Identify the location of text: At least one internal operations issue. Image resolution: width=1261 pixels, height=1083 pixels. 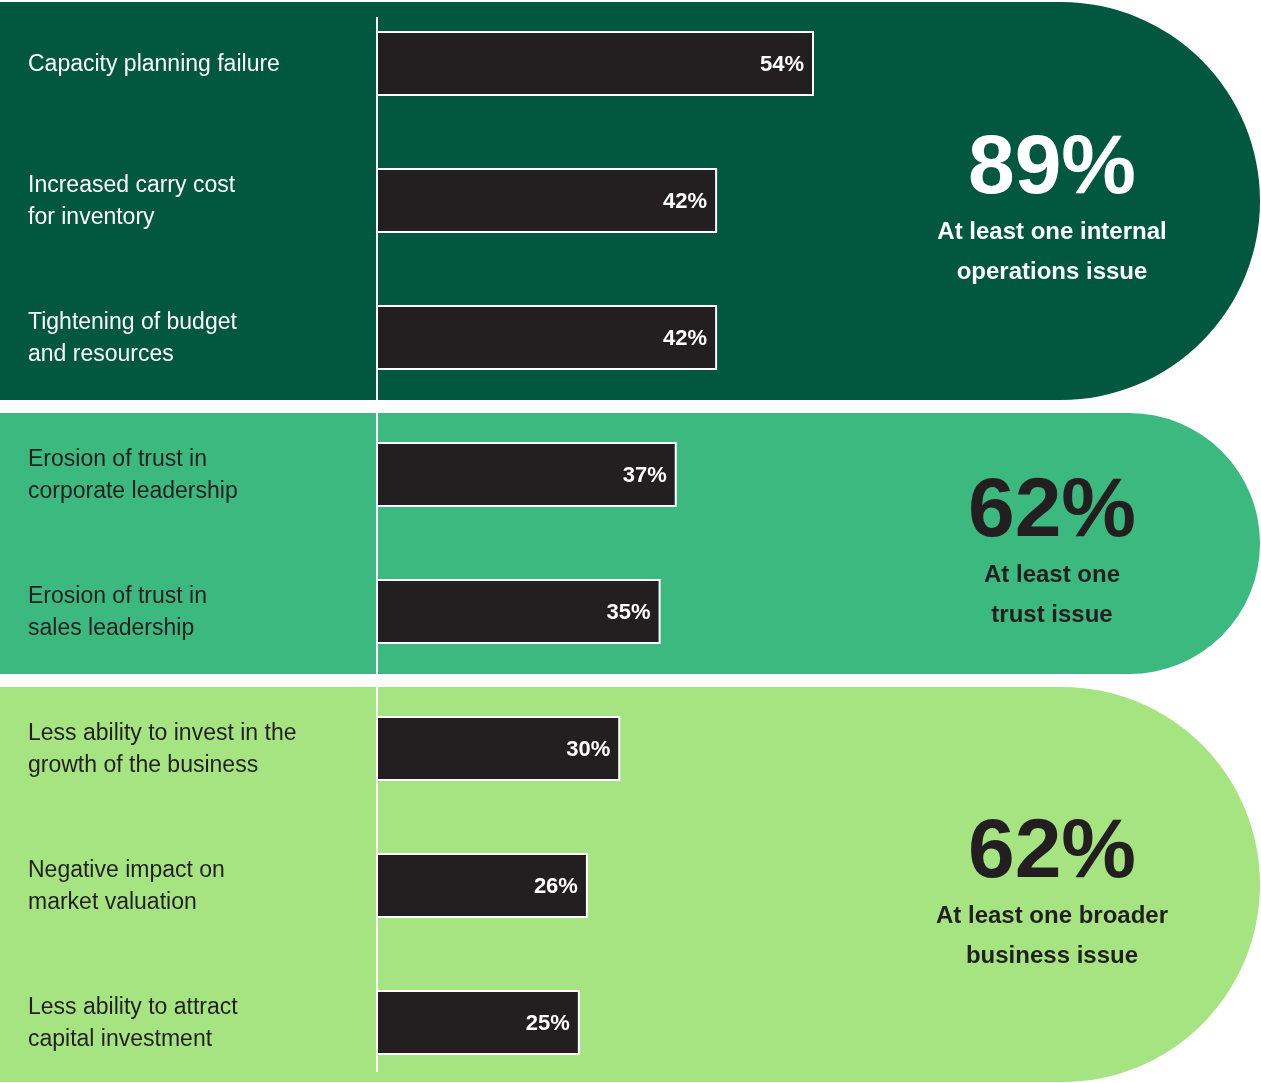
(1052, 250).